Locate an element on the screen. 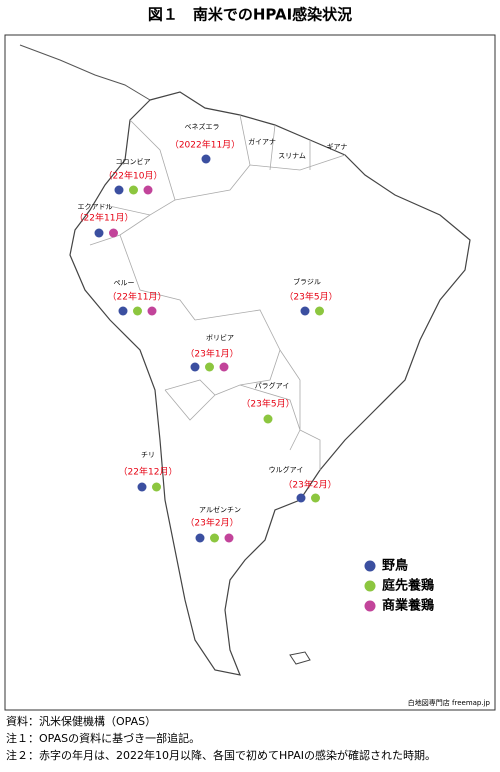 Image resolution: width=500 pixels, height=772 pixels. country-name: エクアドル is located at coordinates (95, 207).